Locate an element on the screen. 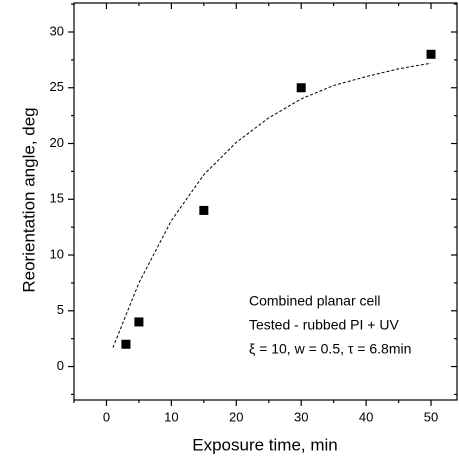  y-tick-label: 5 is located at coordinates (60, 309).